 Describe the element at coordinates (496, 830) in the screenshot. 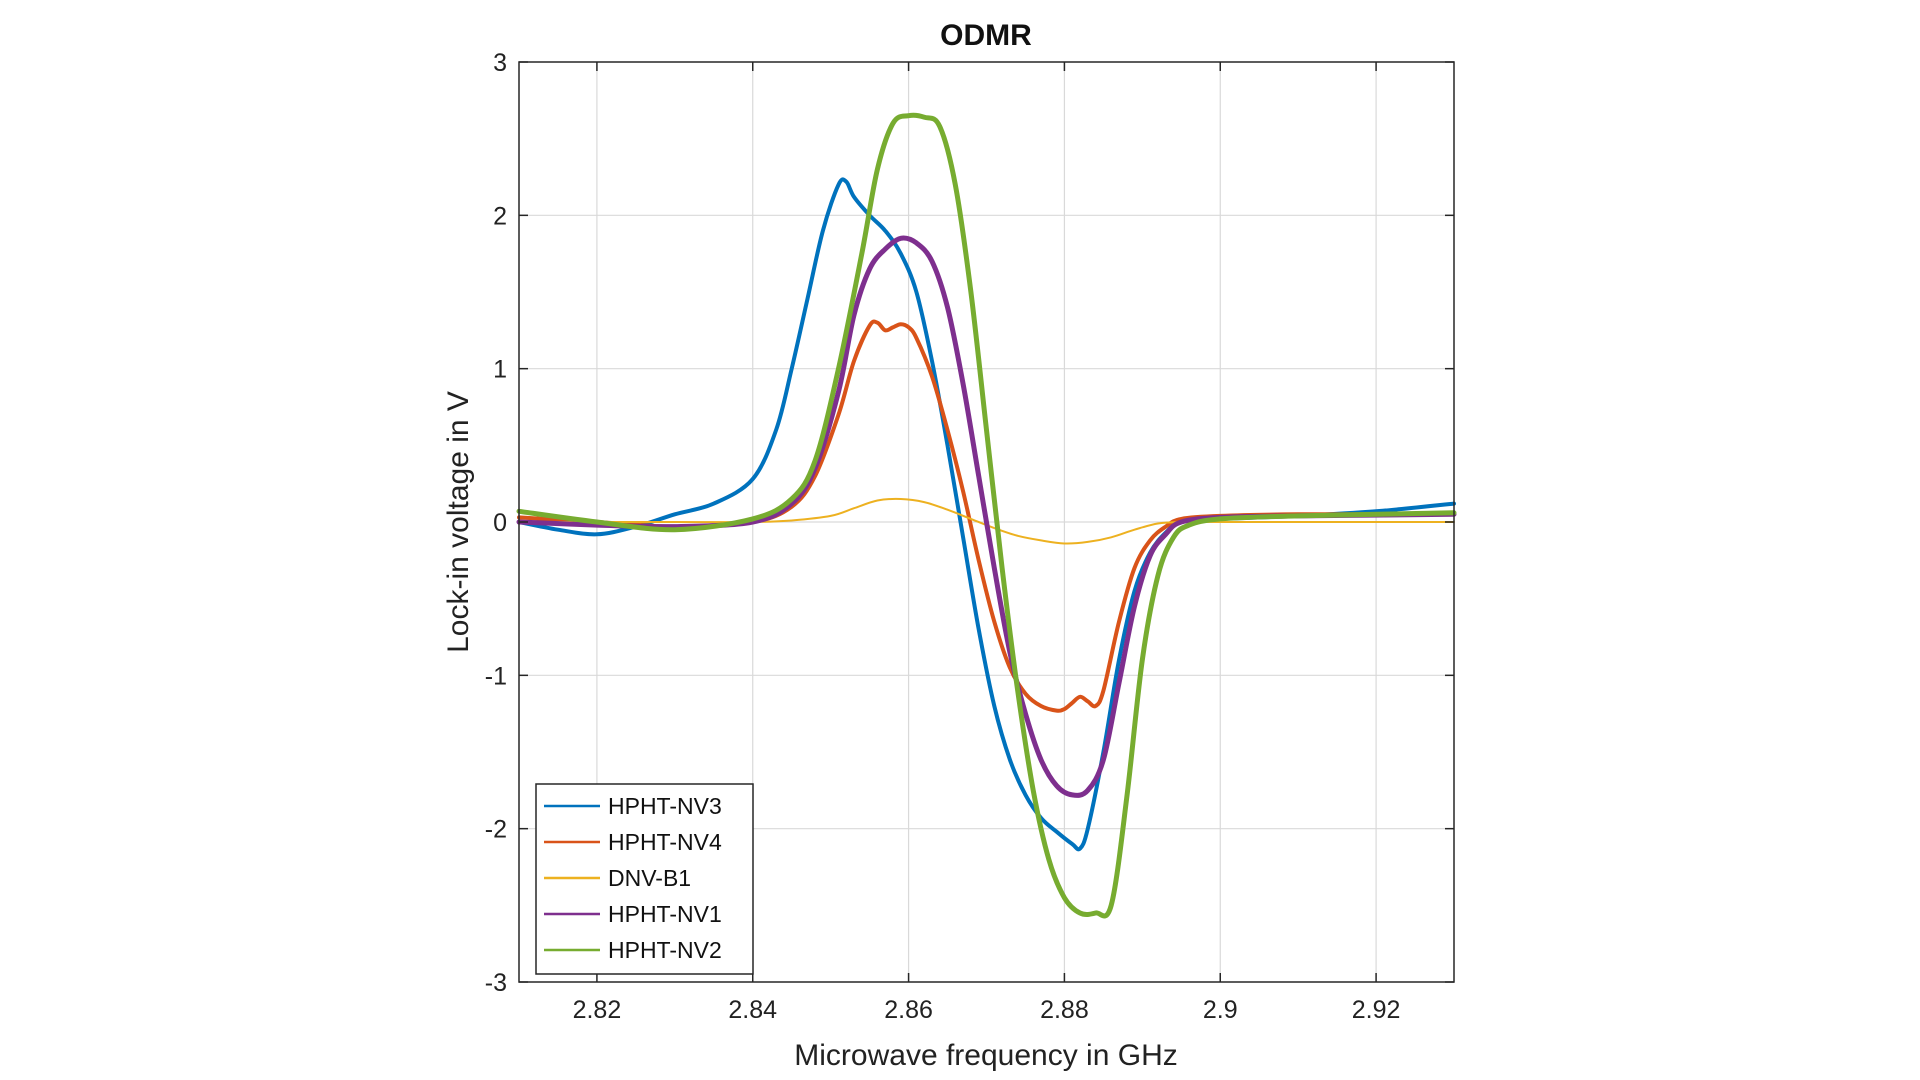

I see `y-tick-label: -2` at that location.